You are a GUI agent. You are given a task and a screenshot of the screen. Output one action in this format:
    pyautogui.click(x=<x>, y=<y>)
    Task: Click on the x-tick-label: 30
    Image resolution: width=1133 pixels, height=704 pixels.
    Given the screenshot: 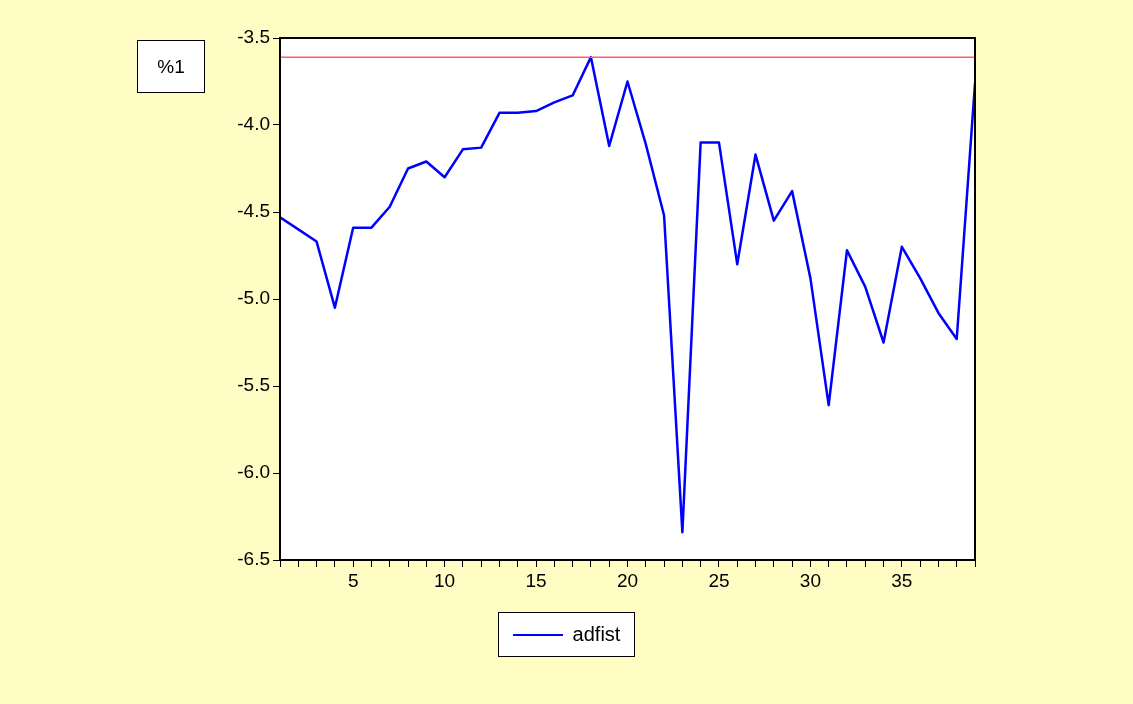 What is the action you would take?
    pyautogui.click(x=810, y=580)
    